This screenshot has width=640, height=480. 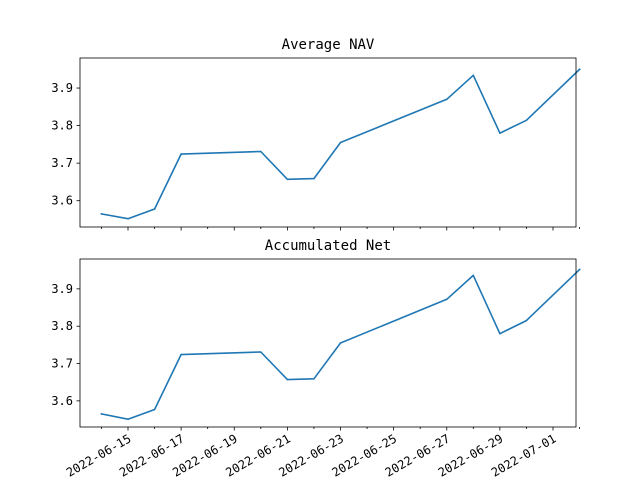 I want to click on average-nav-ytick-label: 3.8, so click(x=62, y=126).